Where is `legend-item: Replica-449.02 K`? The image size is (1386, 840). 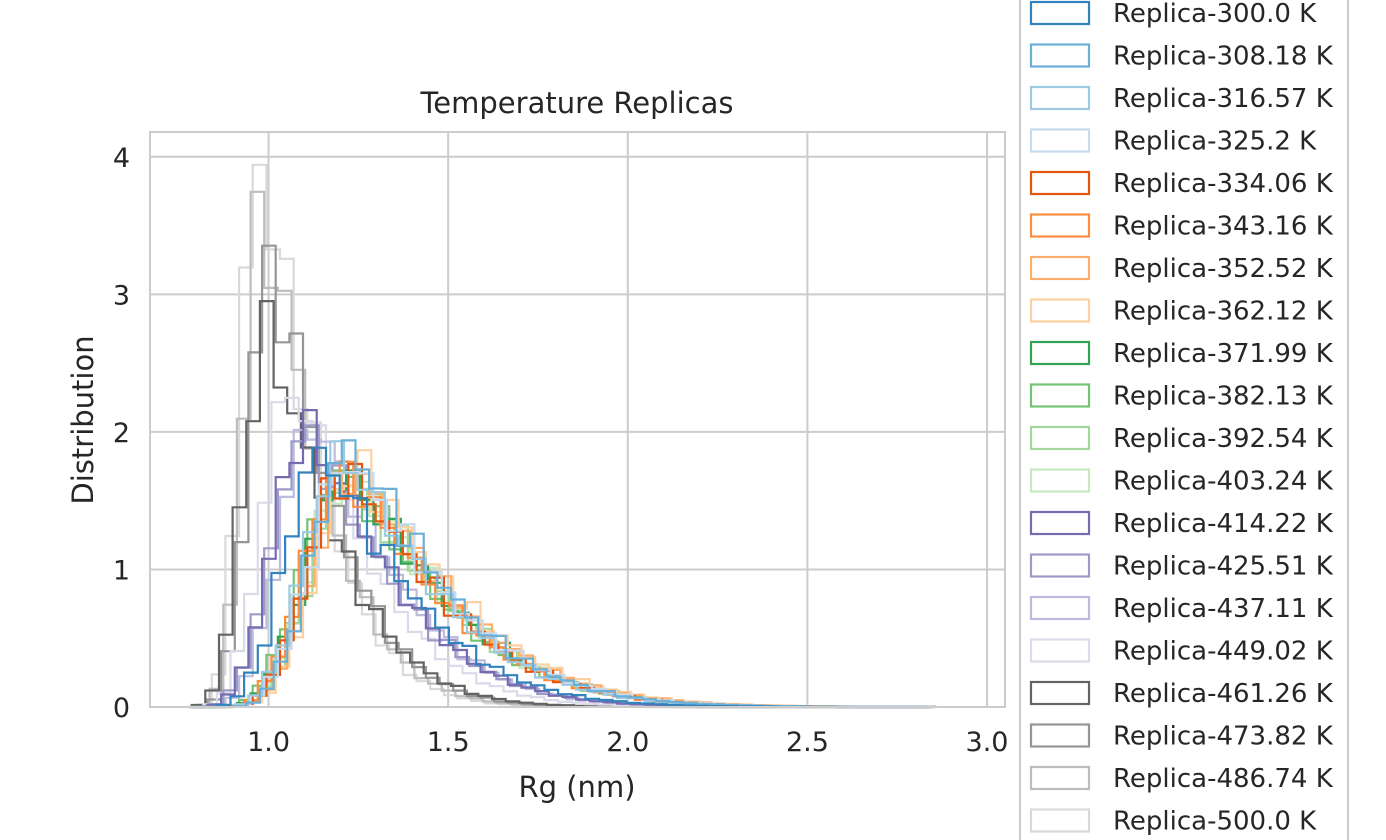
legend-item: Replica-449.02 K is located at coordinates (1181, 652).